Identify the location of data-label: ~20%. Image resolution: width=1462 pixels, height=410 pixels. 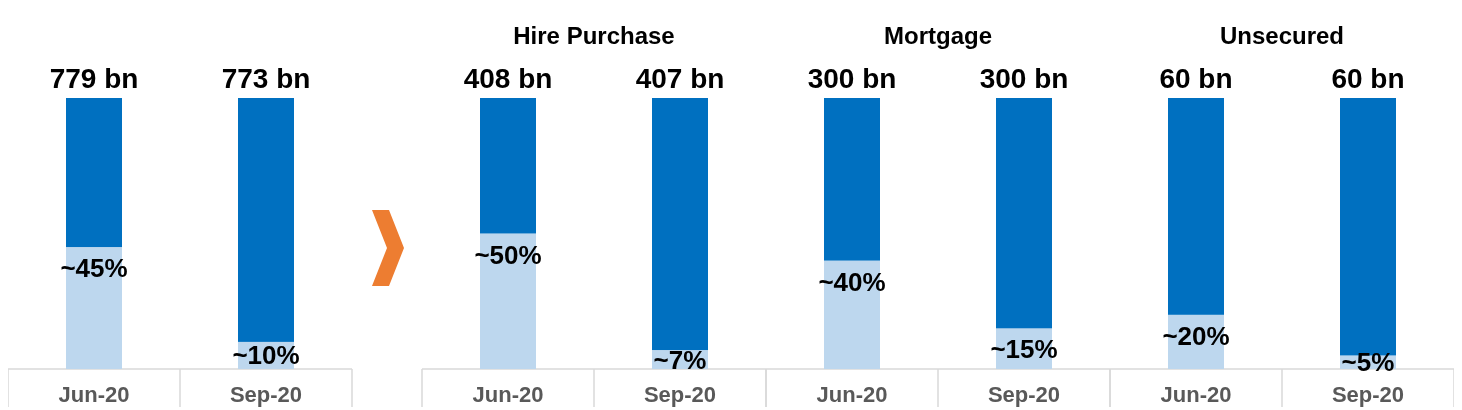
(1196, 335).